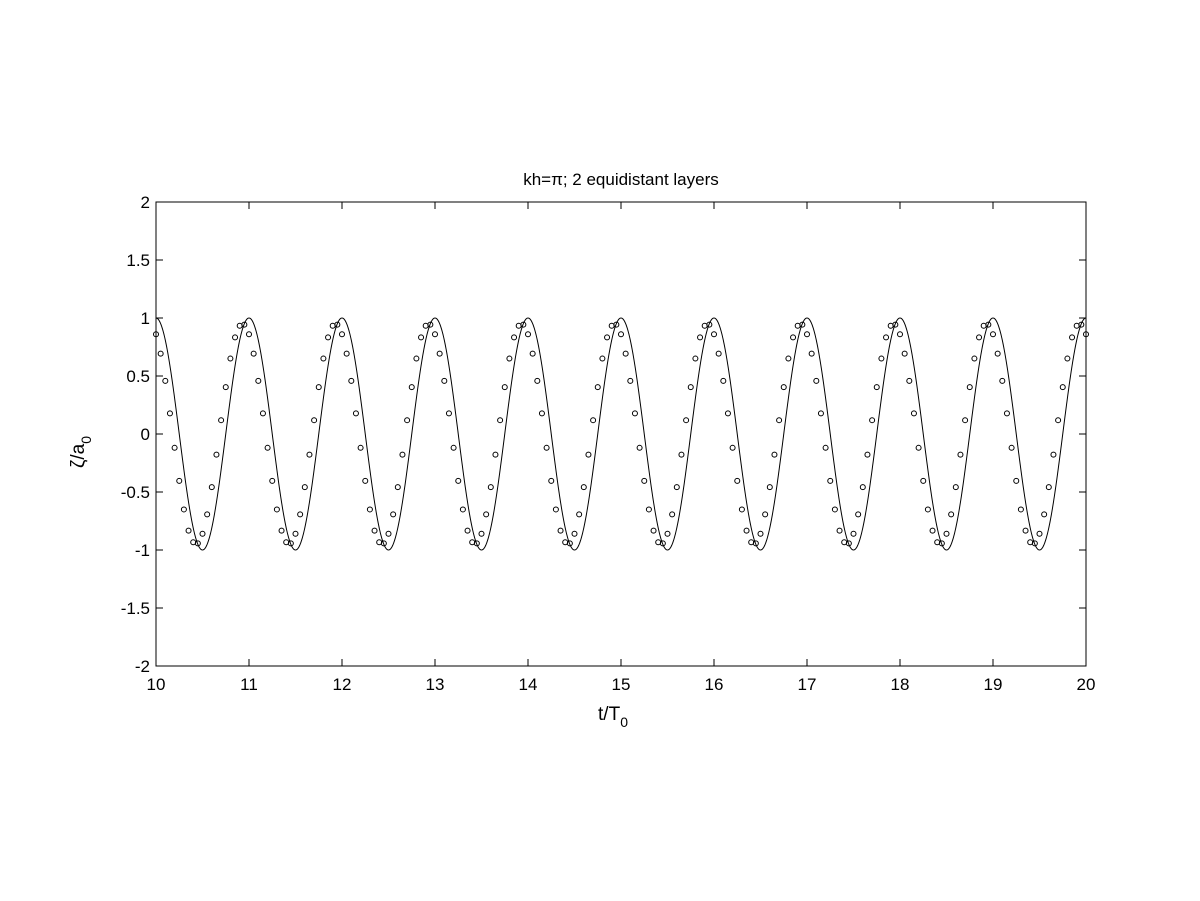  What do you see at coordinates (145, 318) in the screenshot?
I see `y-tick-label: 1` at bounding box center [145, 318].